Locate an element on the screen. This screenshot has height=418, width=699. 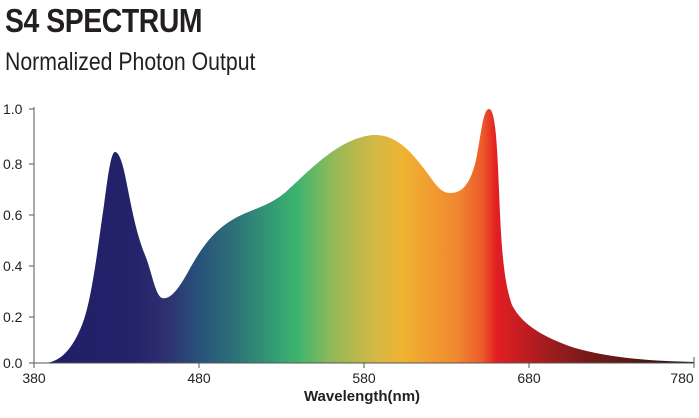
y-tick-label: 0.0 is located at coordinates (13, 363).